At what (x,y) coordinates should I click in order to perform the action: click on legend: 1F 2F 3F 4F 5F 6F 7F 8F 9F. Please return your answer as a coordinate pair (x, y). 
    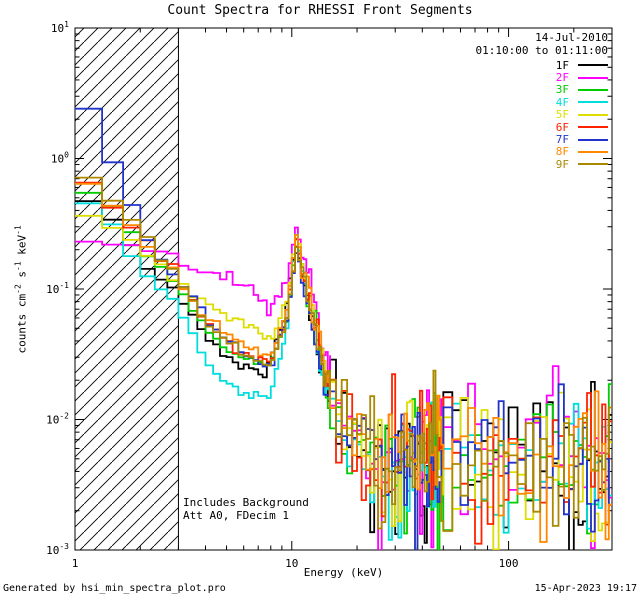
    Looking at the image, I should click on (582, 115).